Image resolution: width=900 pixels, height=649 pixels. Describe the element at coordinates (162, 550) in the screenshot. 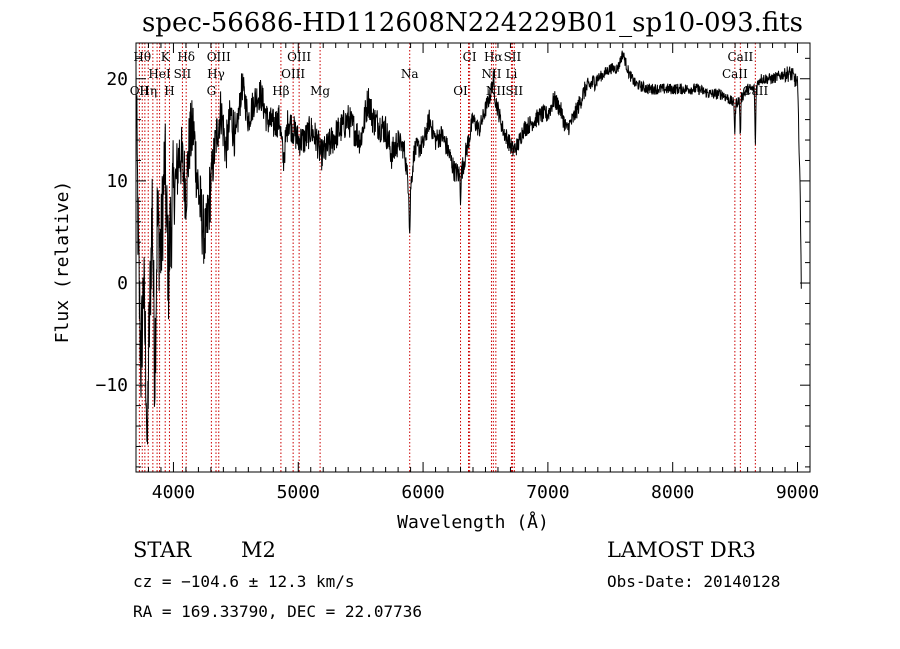

I see `object-type: STAR` at that location.